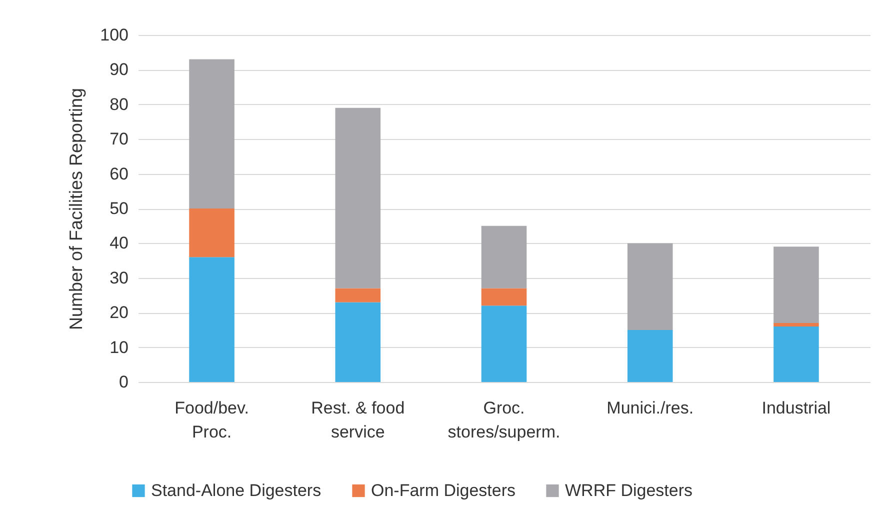  I want to click on y-axis-title: Number of Facilities Reporting, so click(76, 209).